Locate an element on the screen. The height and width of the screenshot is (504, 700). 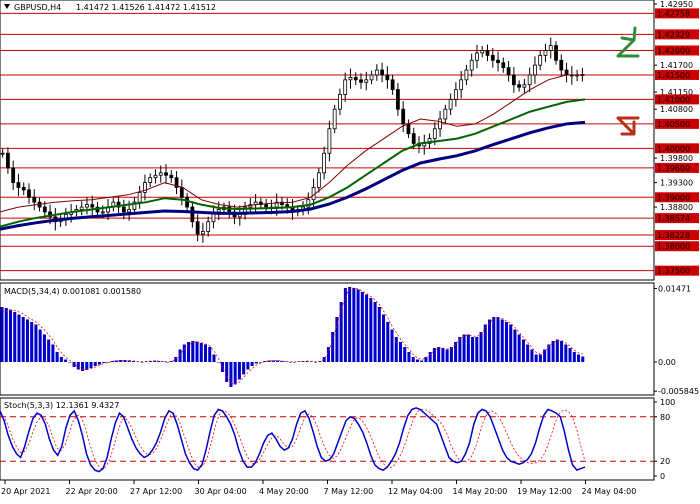
price-tick-label: 1.39300 is located at coordinates (676, 183).